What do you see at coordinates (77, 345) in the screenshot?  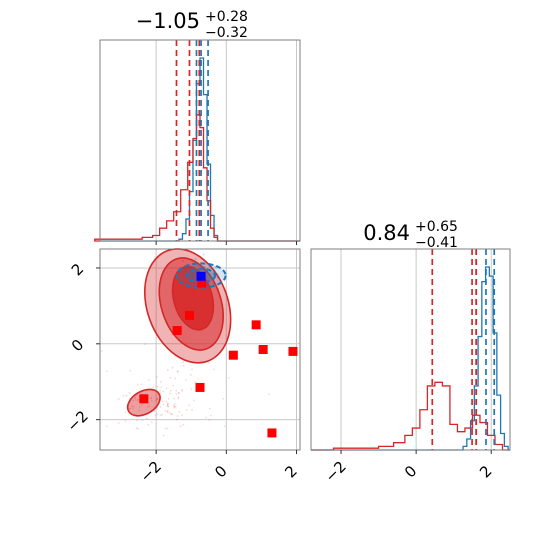 I see `bottom-left-y-tick-label: 0` at bounding box center [77, 345].